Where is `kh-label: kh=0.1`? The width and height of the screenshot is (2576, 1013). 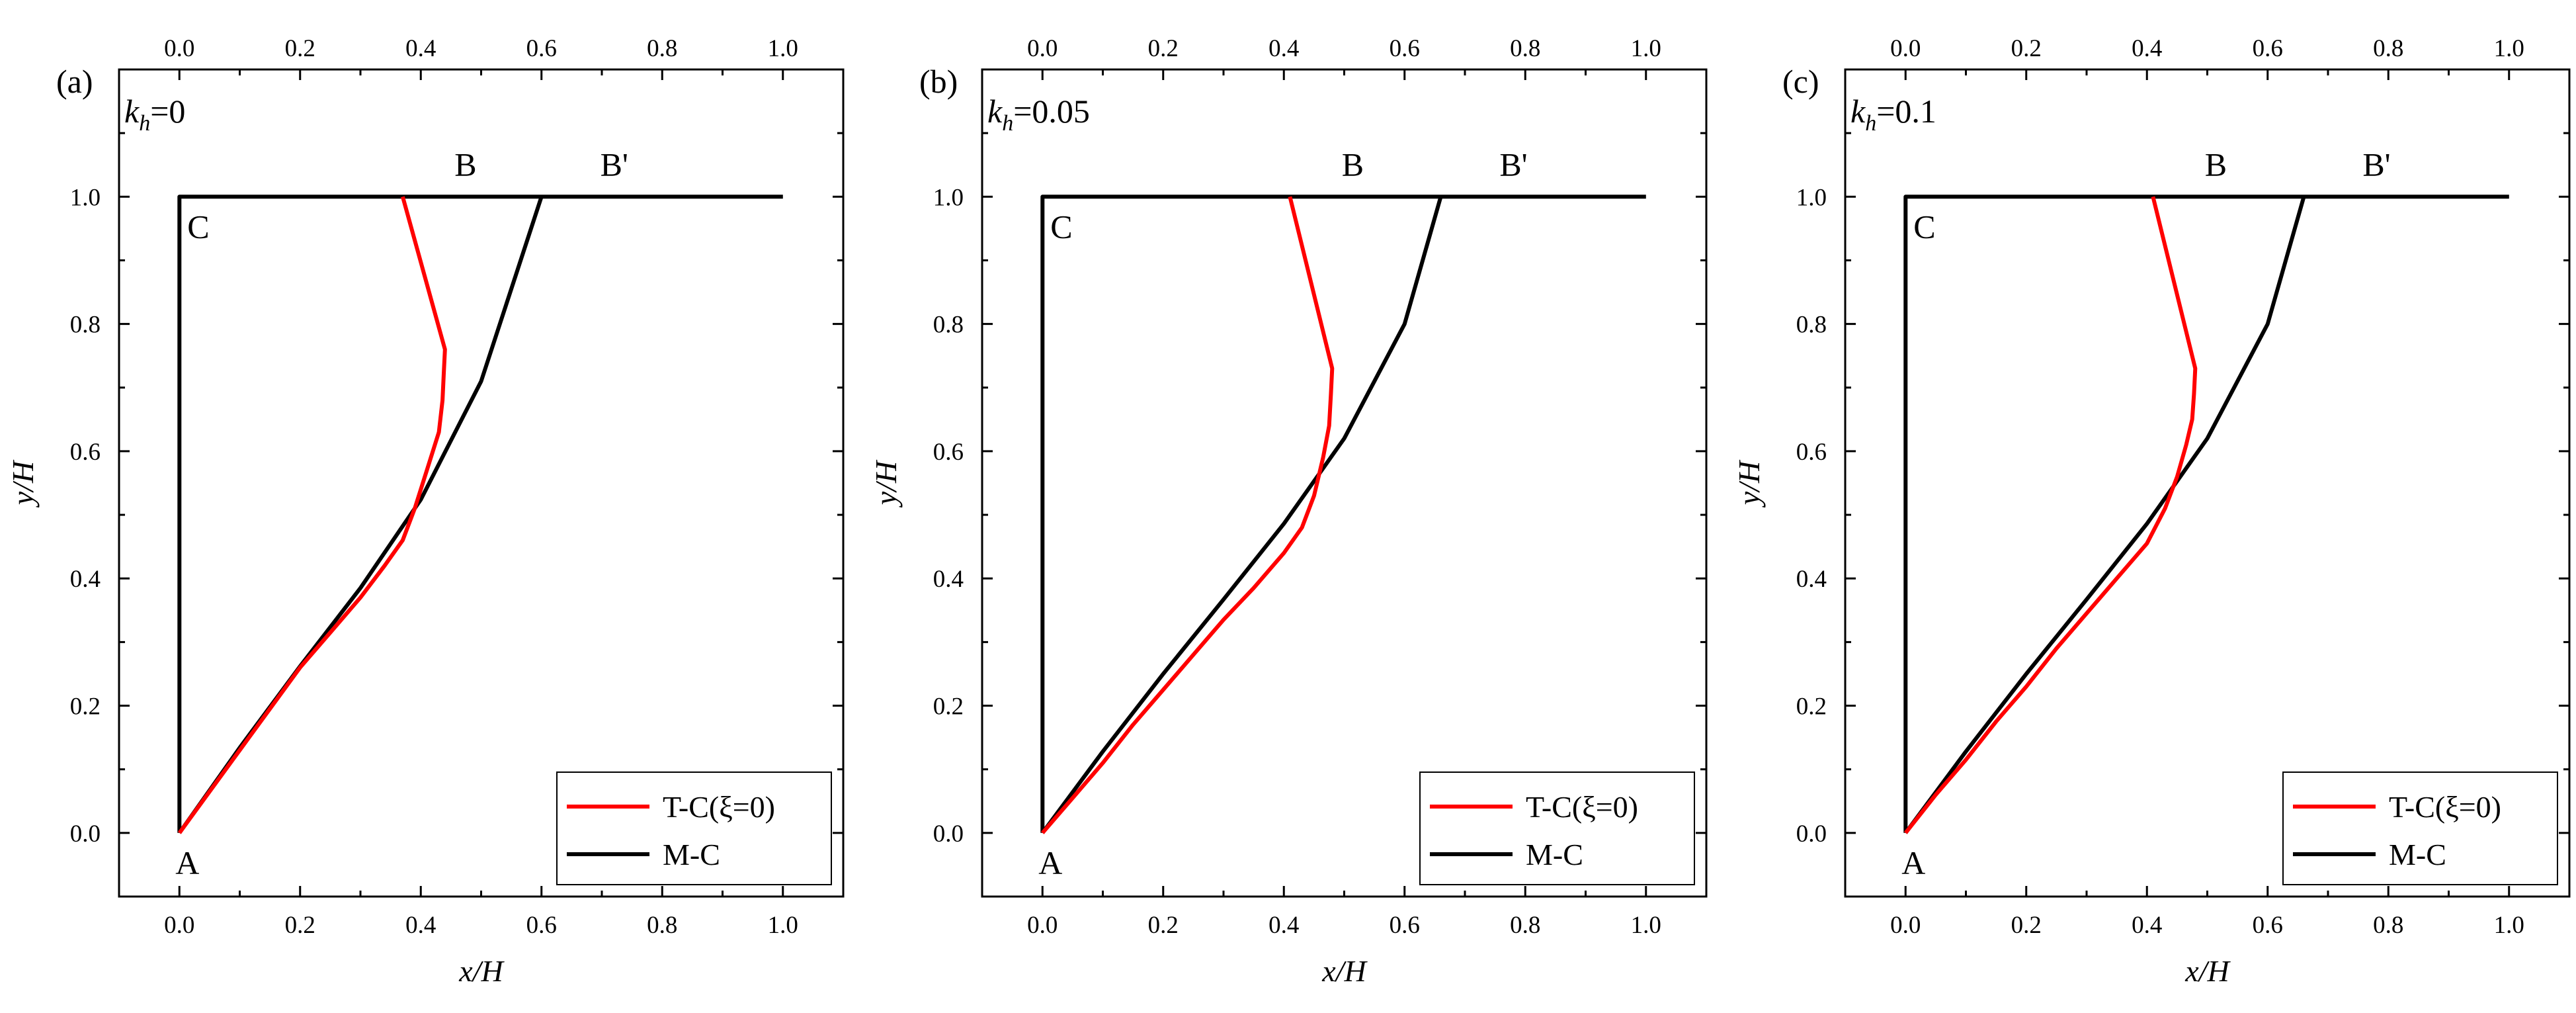
kh-label: kh=0.1 is located at coordinates (1893, 114).